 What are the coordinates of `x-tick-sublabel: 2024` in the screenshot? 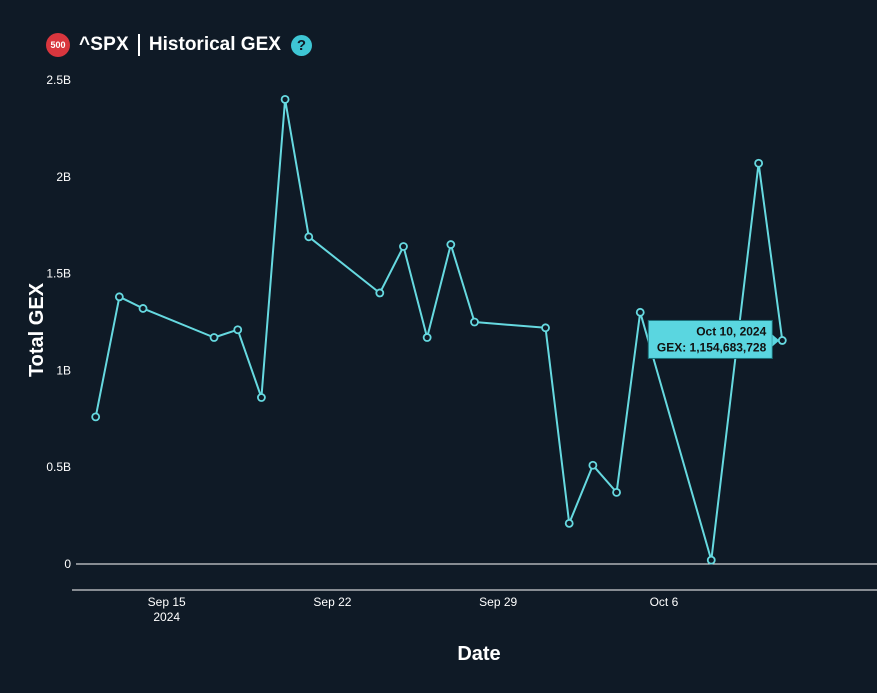 It's located at (166, 617).